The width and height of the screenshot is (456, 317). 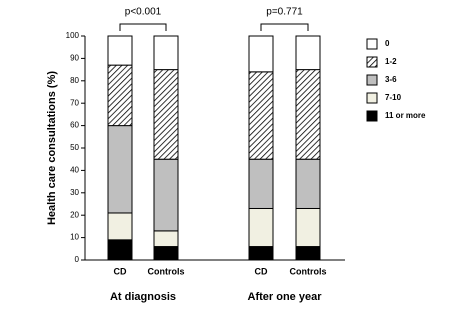 I want to click on y-tick-label: 30, so click(x=74, y=192).